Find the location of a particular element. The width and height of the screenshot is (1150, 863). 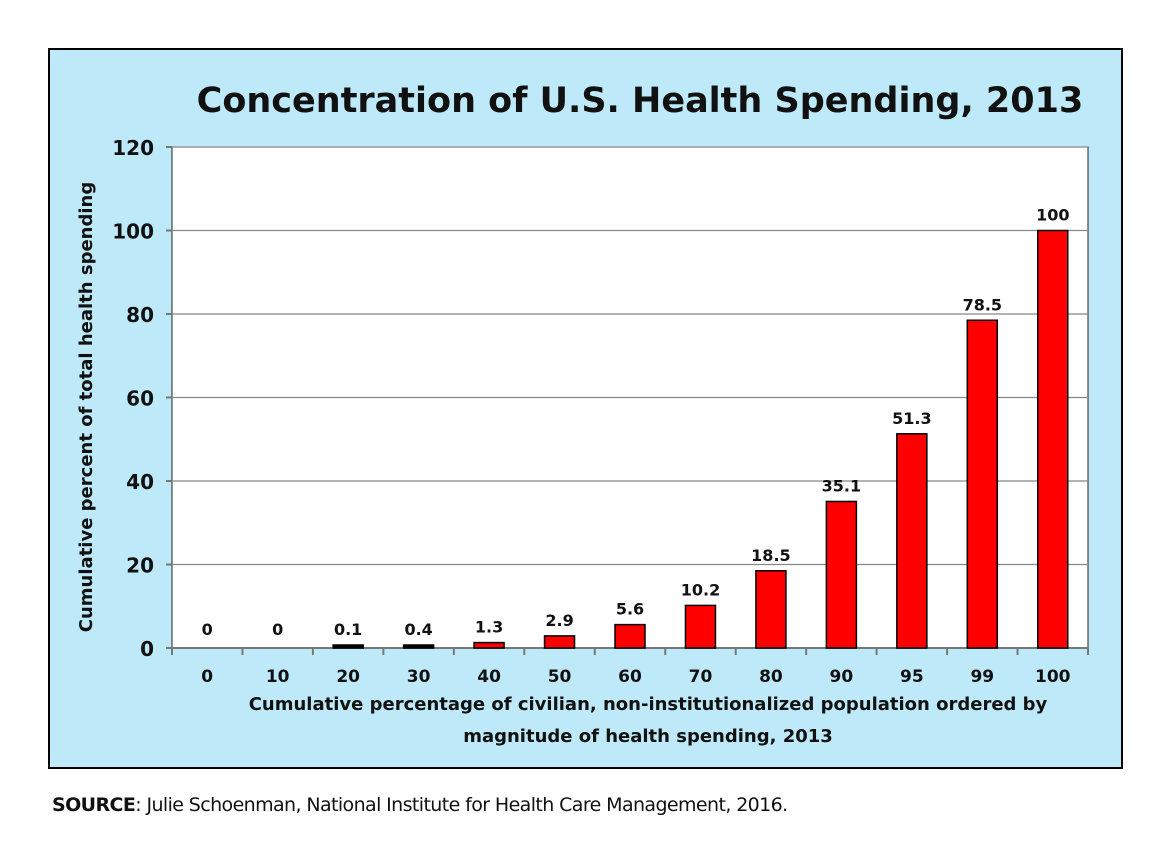

x-tick-label: 80 is located at coordinates (771, 677).